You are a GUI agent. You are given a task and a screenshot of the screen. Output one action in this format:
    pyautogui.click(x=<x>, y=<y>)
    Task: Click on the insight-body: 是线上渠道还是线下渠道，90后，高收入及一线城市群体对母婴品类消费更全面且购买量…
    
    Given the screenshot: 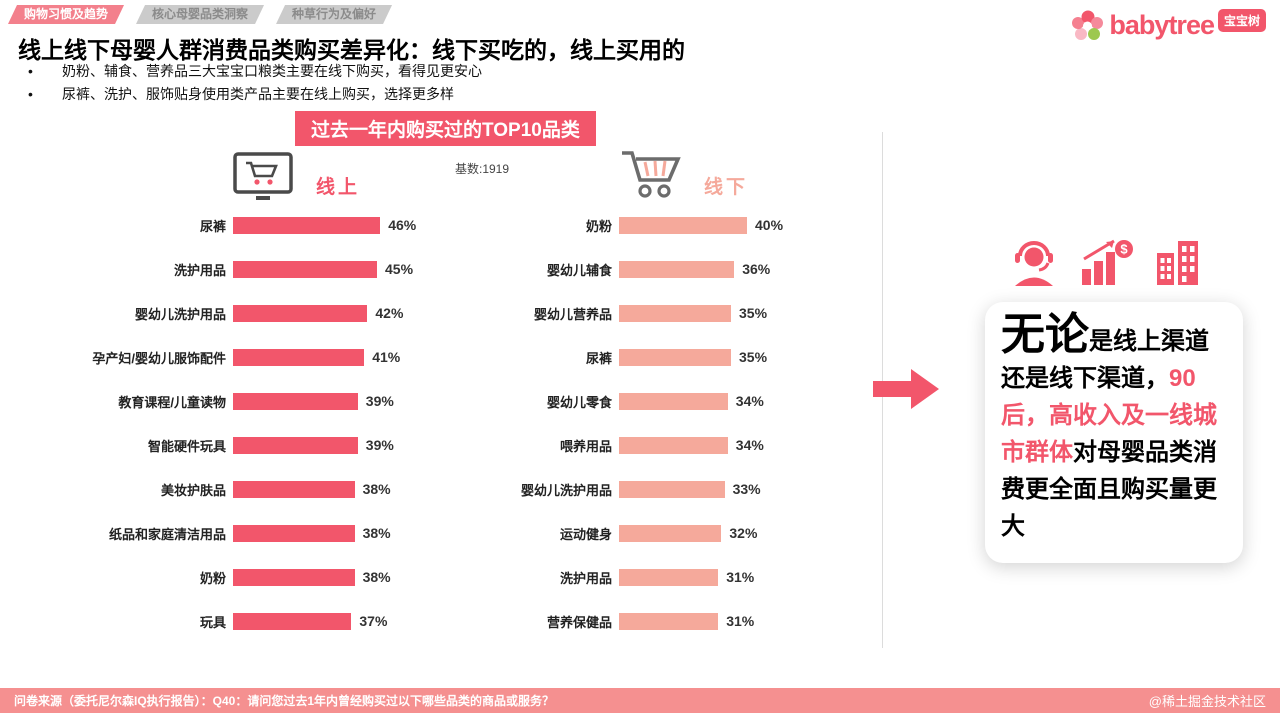 What is the action you would take?
    pyautogui.click(x=1109, y=434)
    